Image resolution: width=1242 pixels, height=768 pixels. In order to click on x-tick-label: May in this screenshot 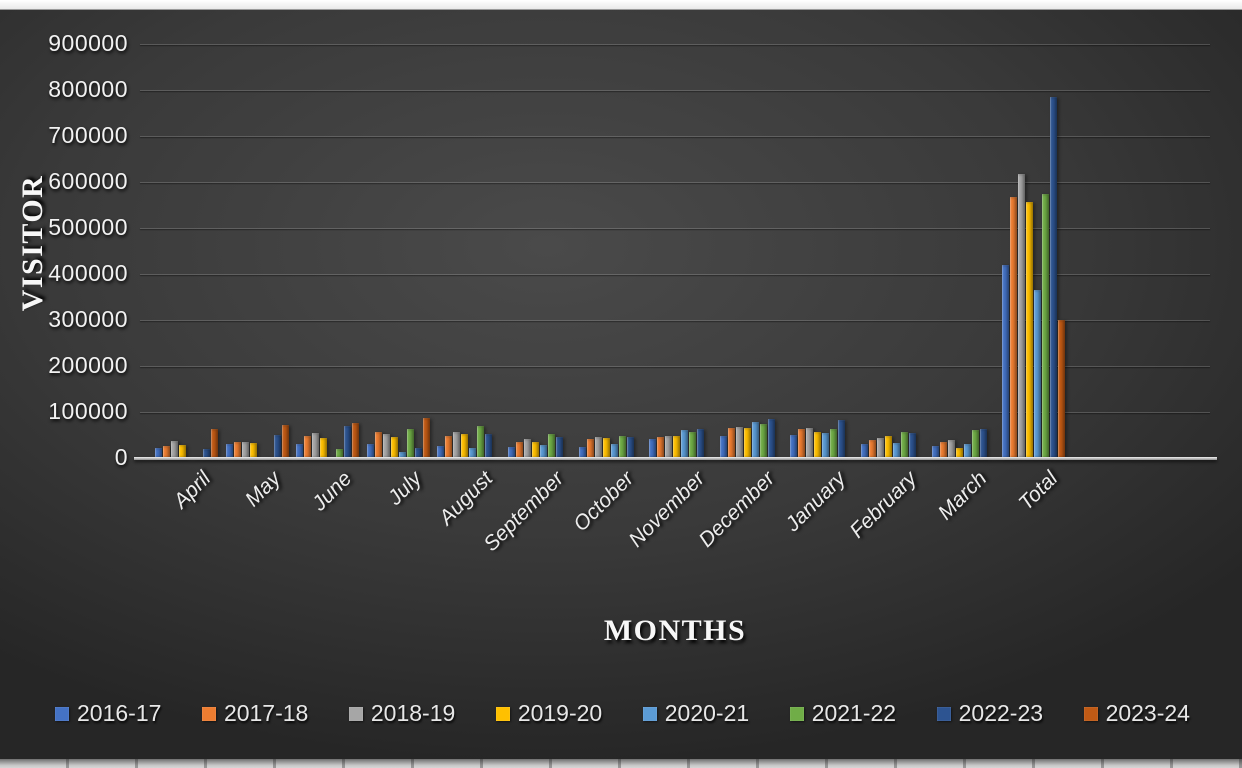, I will do `click(263, 489)`.